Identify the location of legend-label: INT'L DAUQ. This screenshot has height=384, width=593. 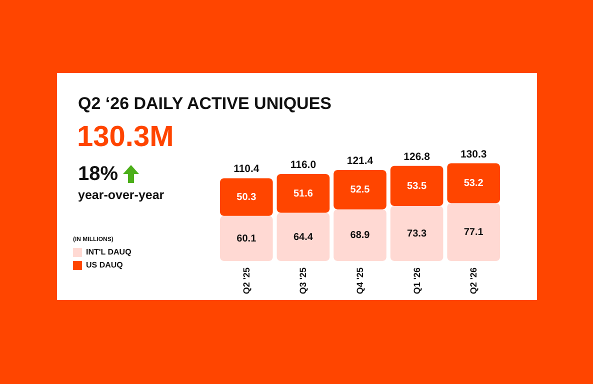
(109, 252).